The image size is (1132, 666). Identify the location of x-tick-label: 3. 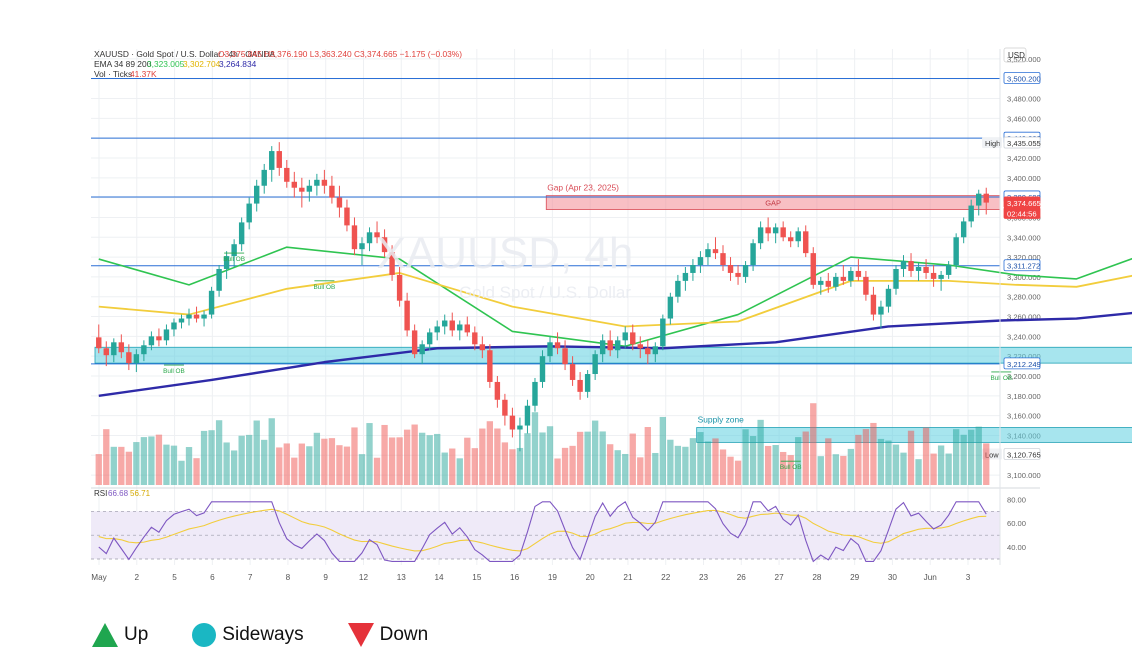
(968, 577).